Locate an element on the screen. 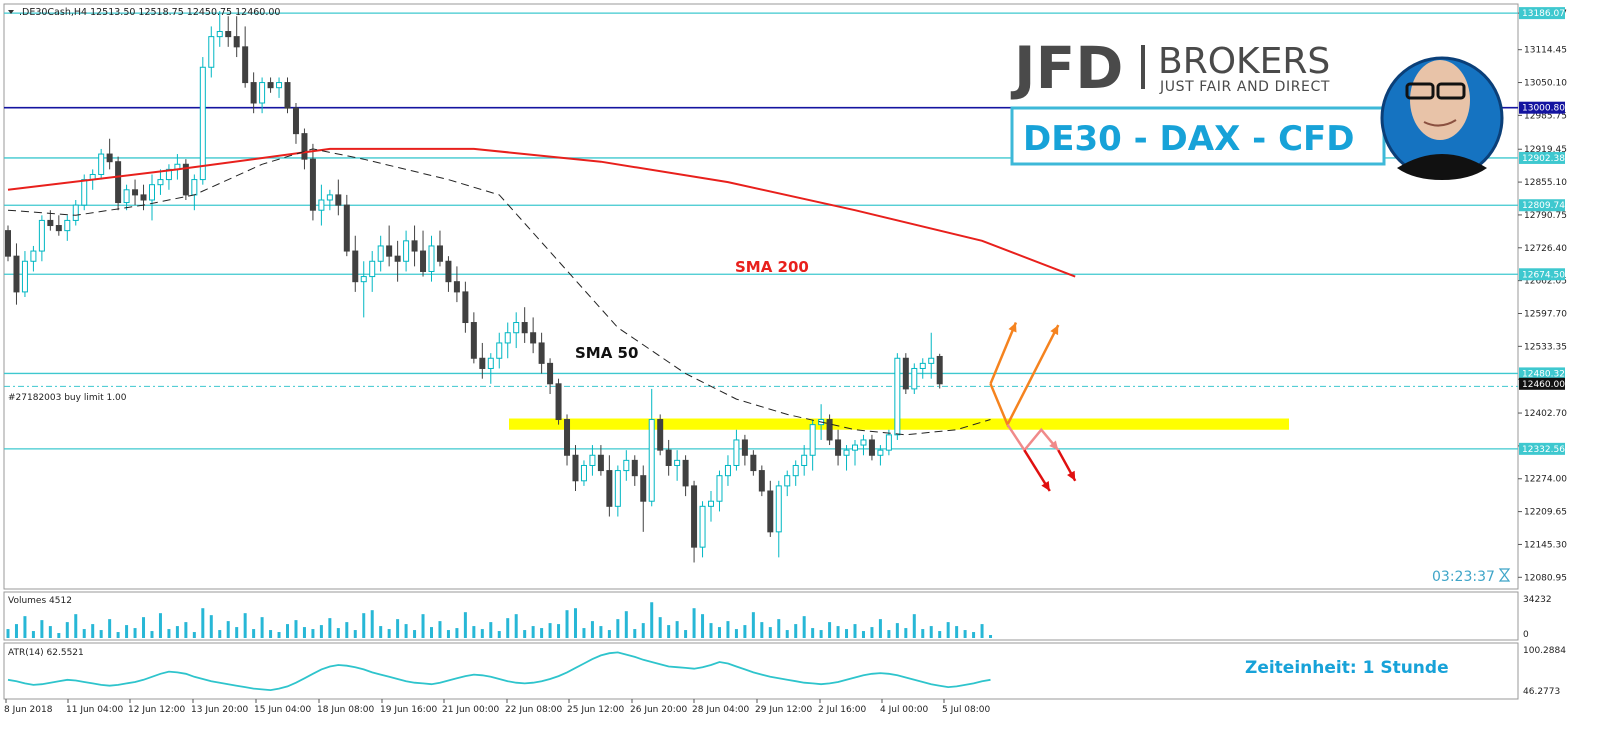  atr-panel-label: ATR(14) 62.5521 is located at coordinates (46, 653).